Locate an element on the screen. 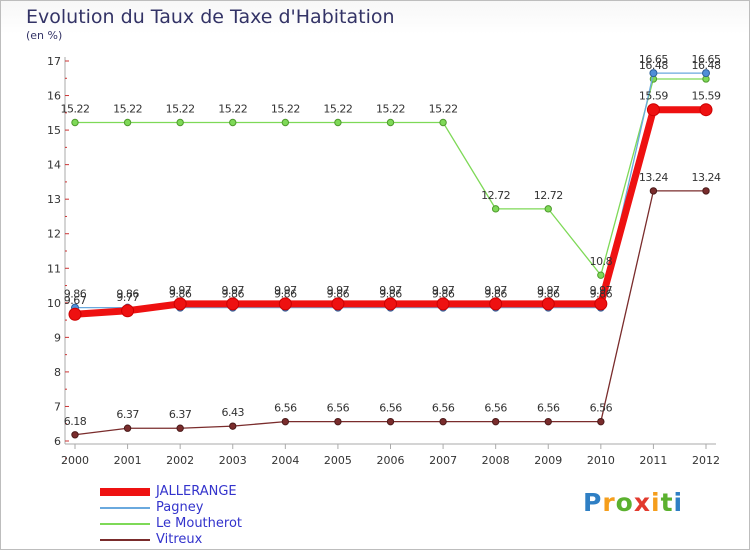 Image resolution: width=750 pixels, height=550 pixels. y-tick-label: 7 is located at coordinates (57, 406).